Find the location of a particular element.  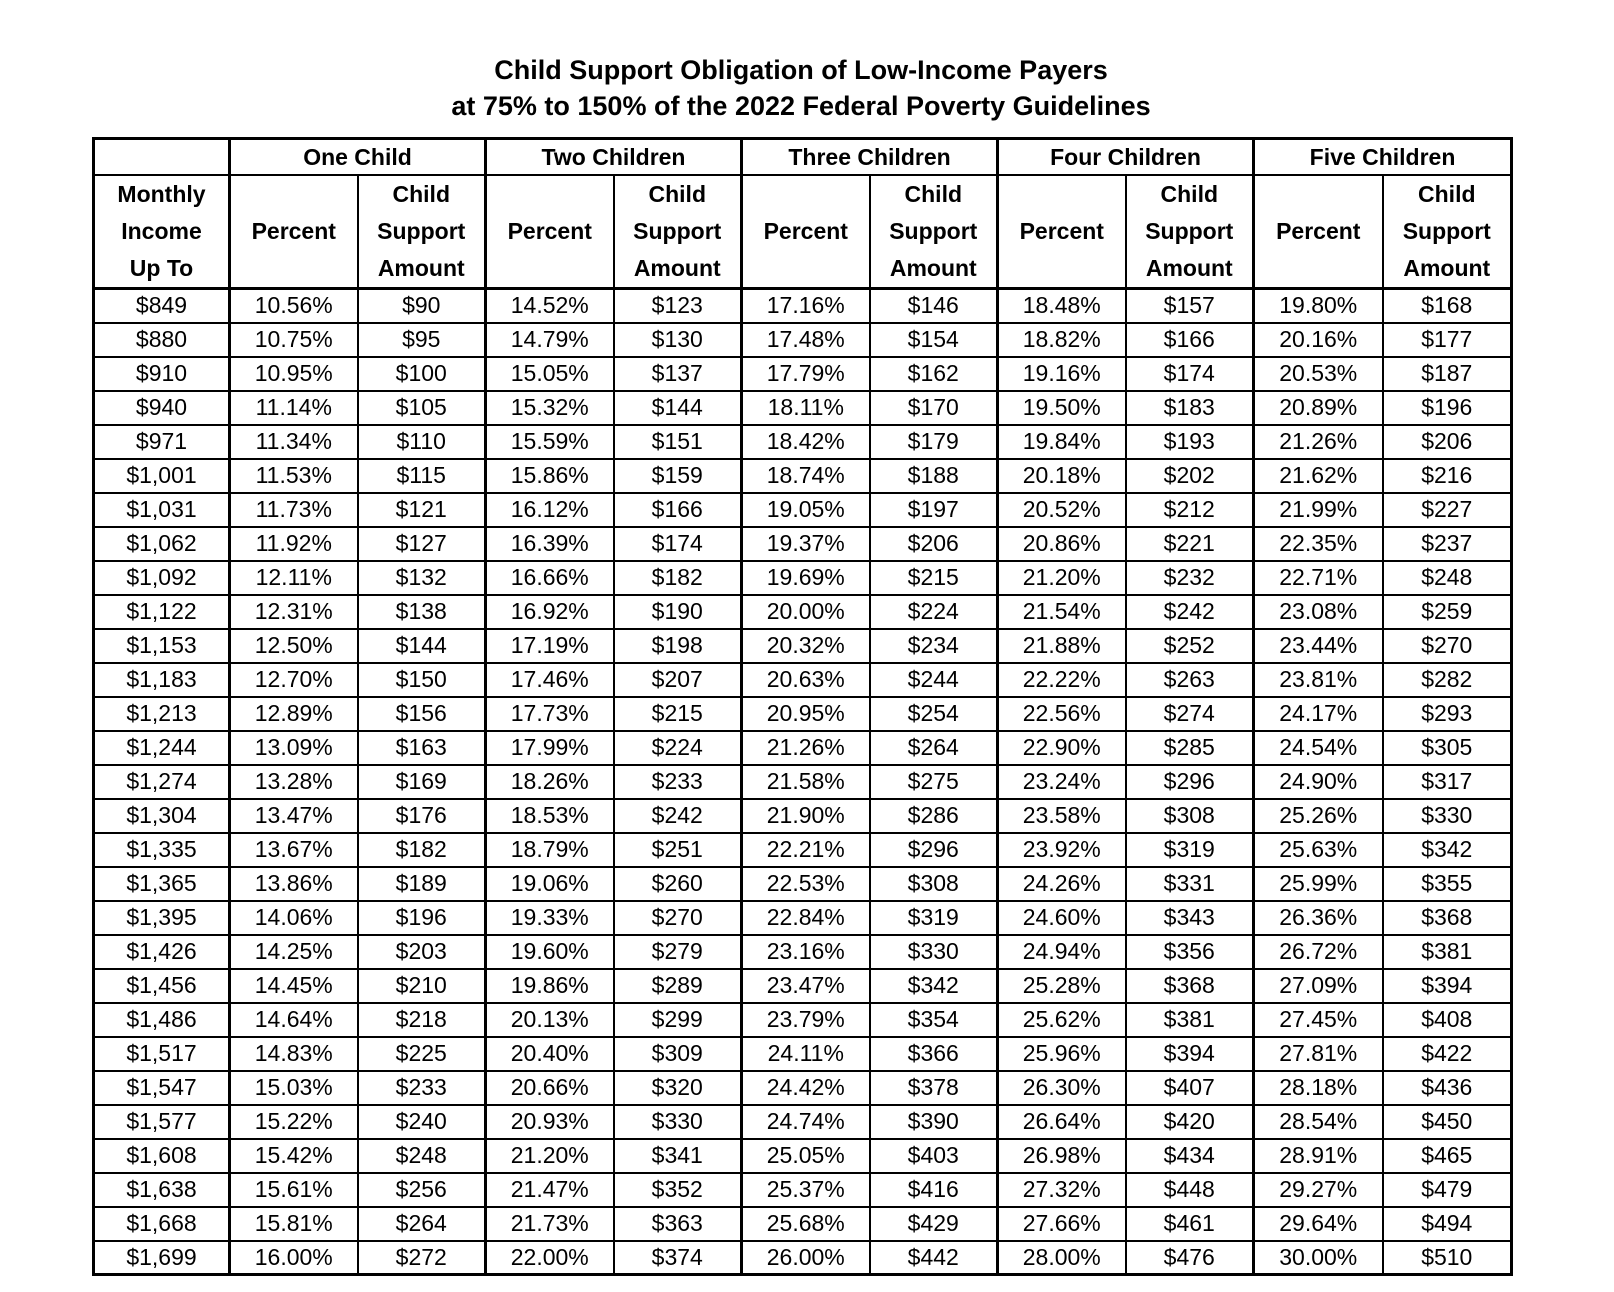

amount-cell: $162 is located at coordinates (933, 374).